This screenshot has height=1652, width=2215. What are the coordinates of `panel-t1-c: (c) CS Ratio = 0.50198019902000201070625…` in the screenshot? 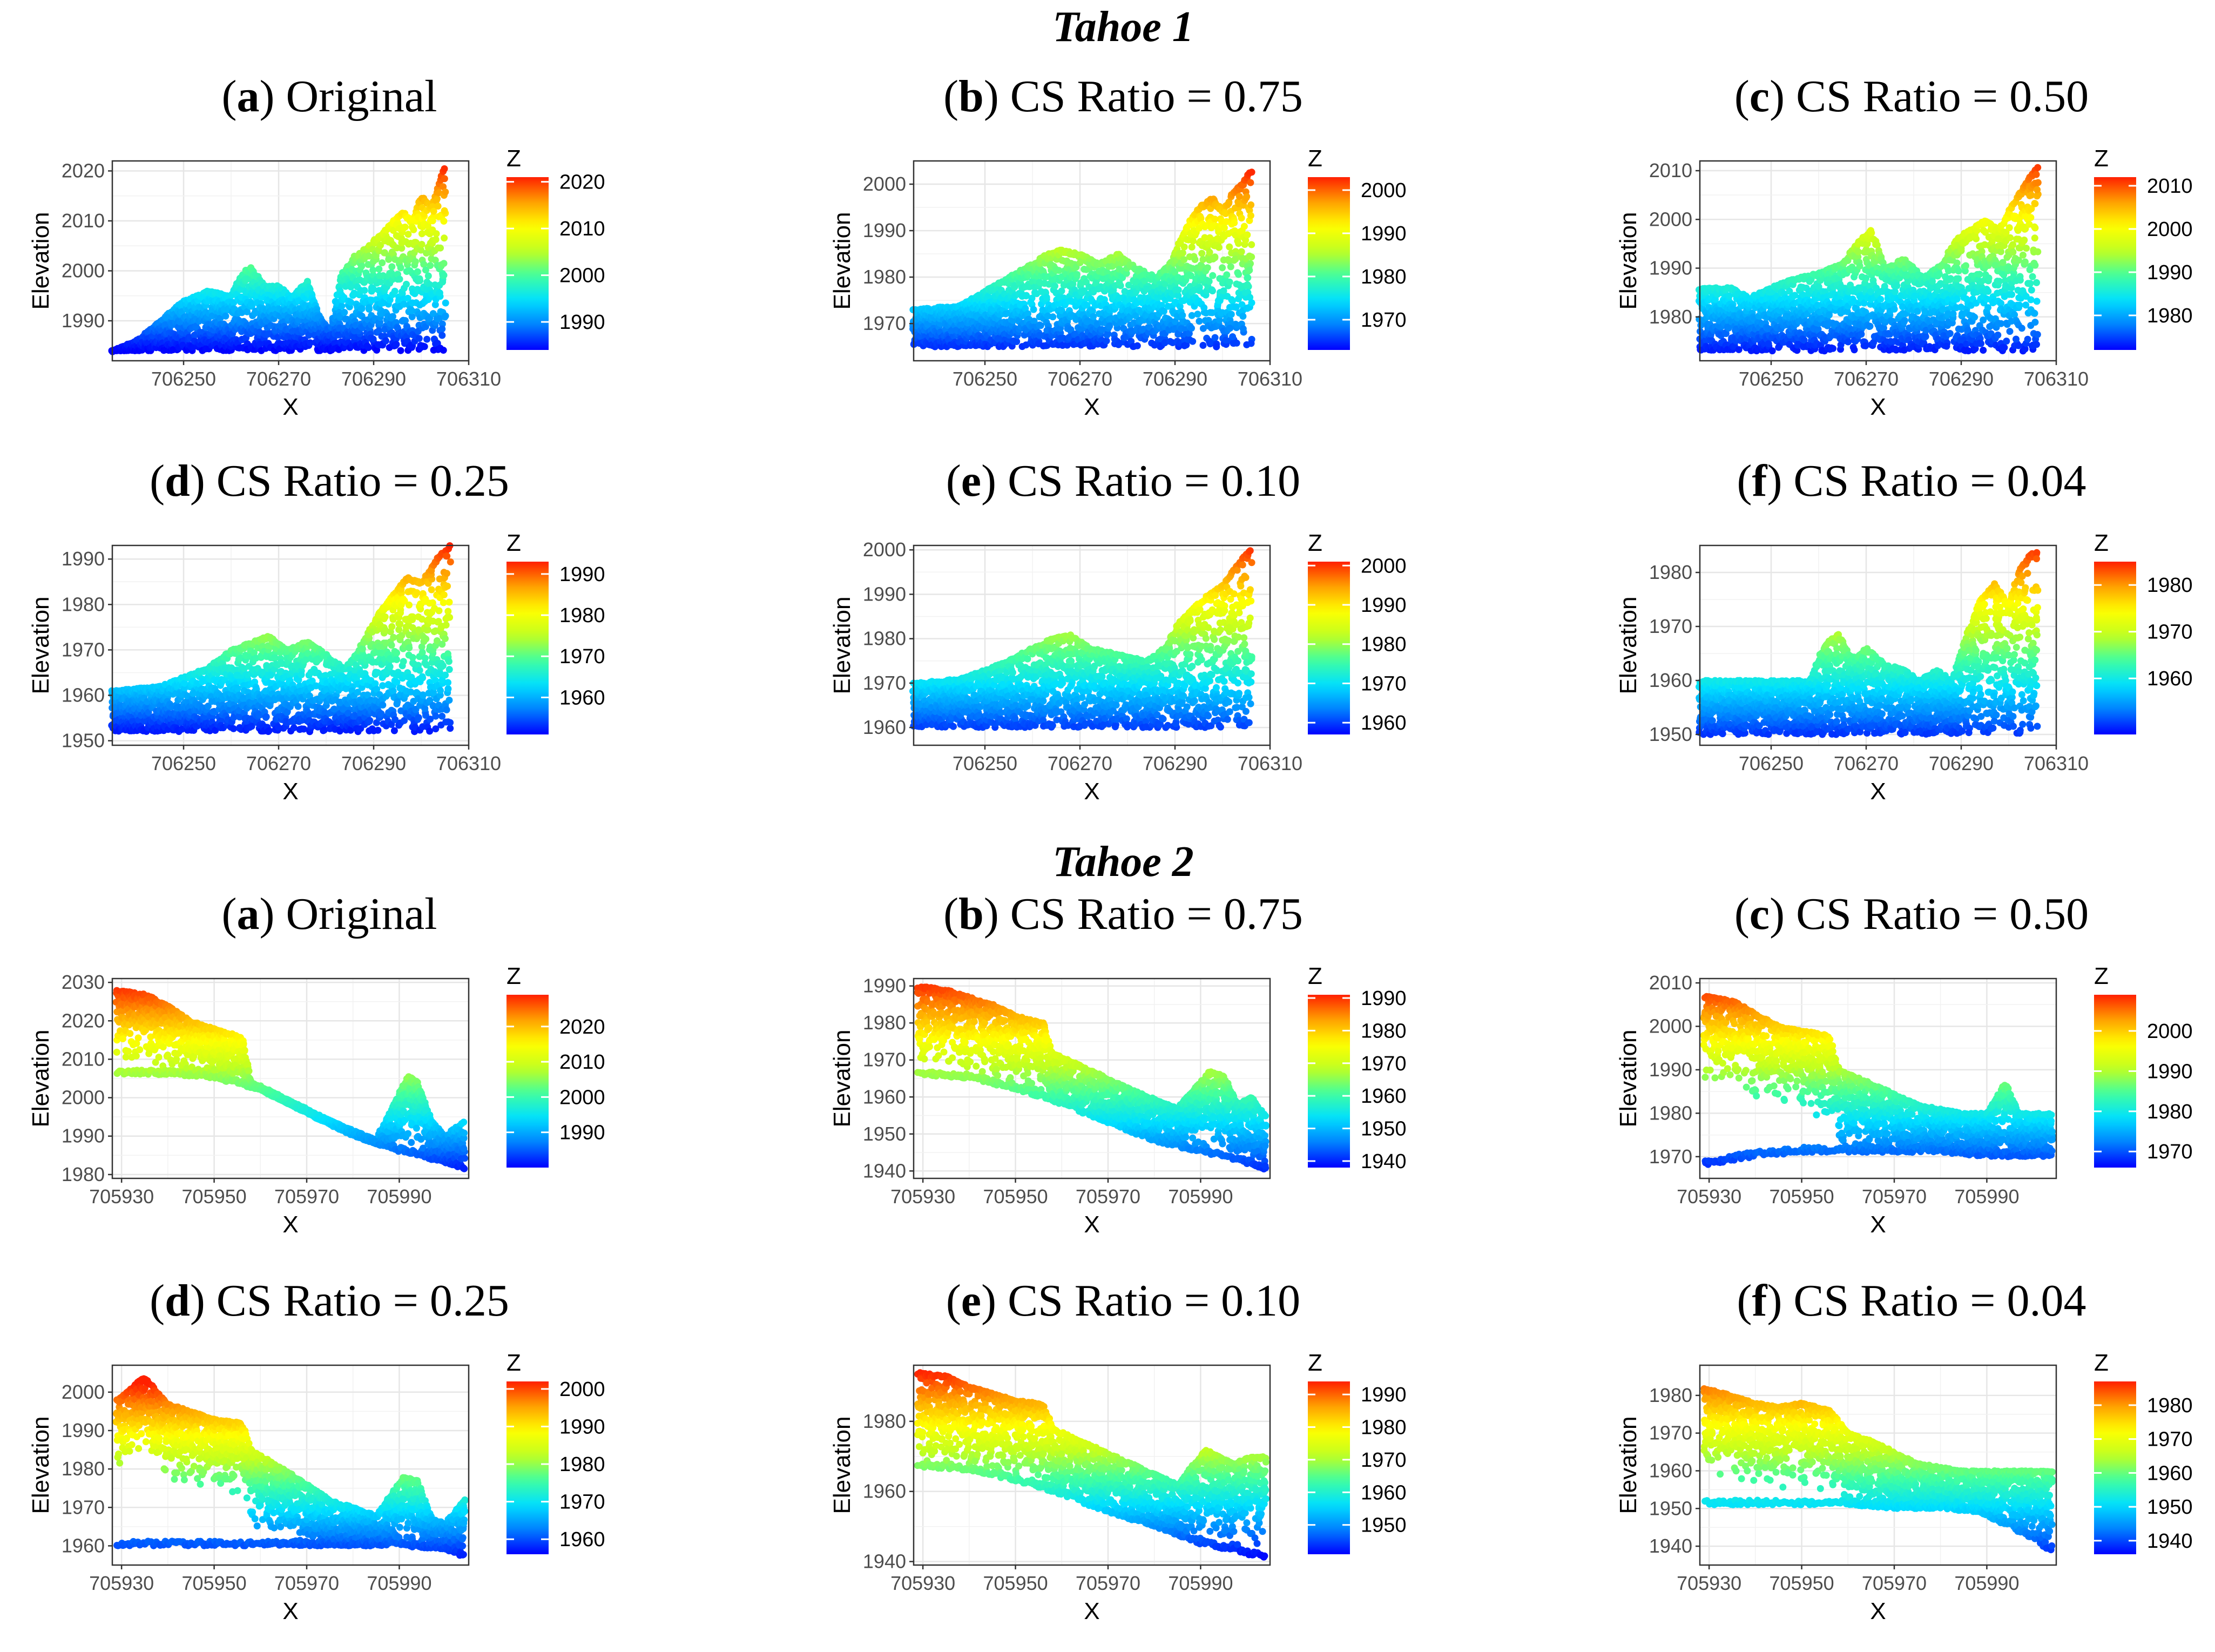 It's located at (1904, 246).